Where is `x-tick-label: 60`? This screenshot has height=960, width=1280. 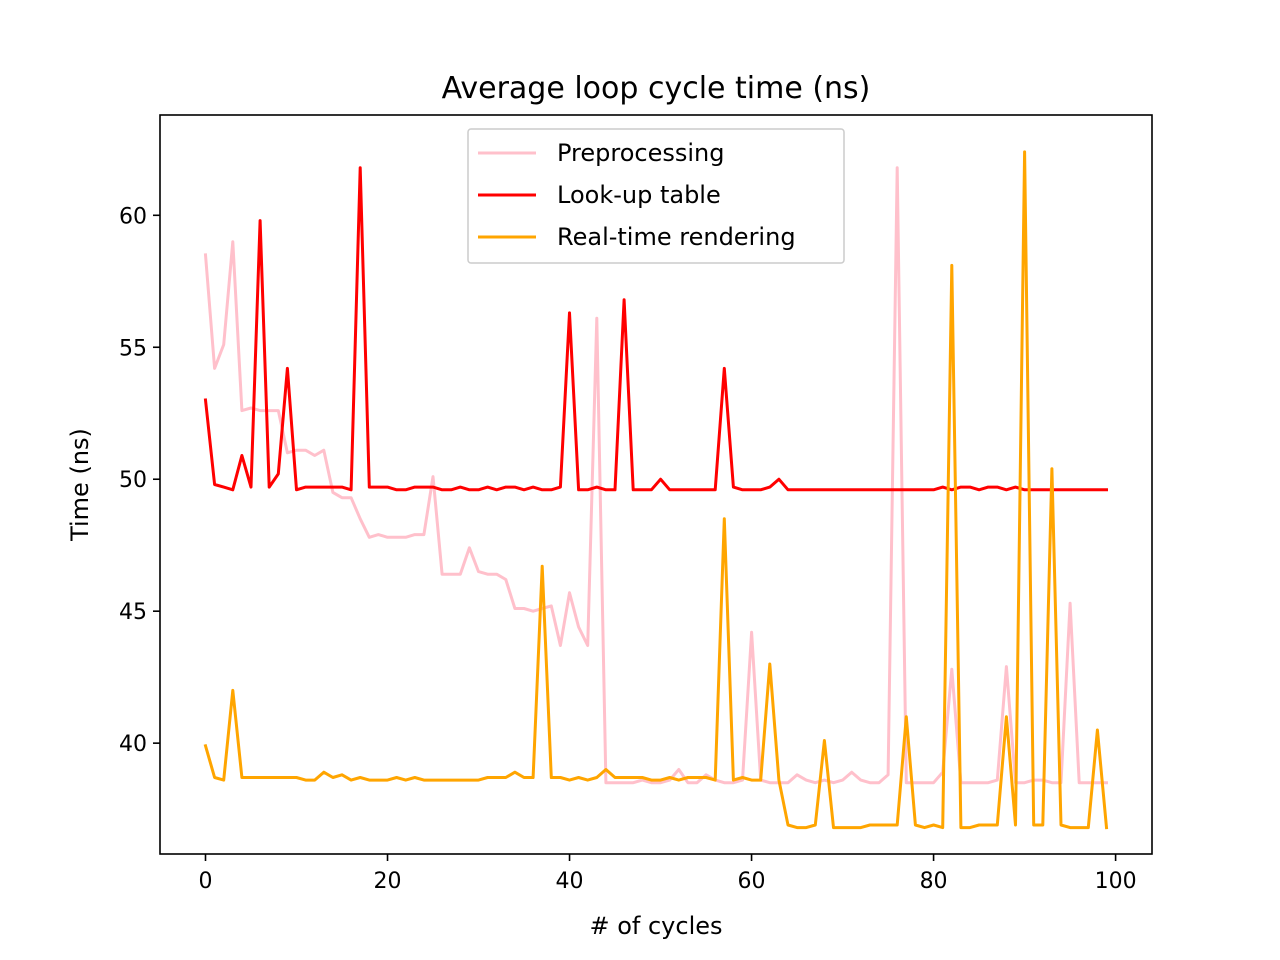
x-tick-label: 60 is located at coordinates (752, 881).